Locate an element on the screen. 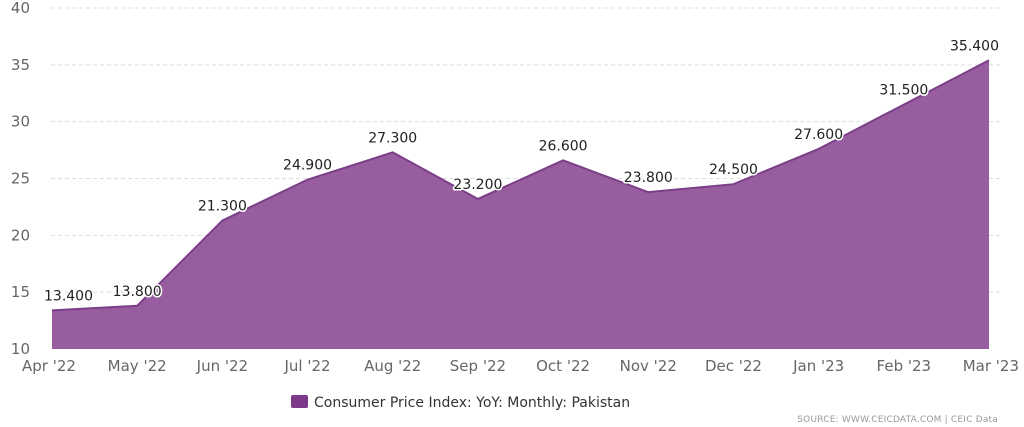  y-tick-10: 10 is located at coordinates (20, 349).